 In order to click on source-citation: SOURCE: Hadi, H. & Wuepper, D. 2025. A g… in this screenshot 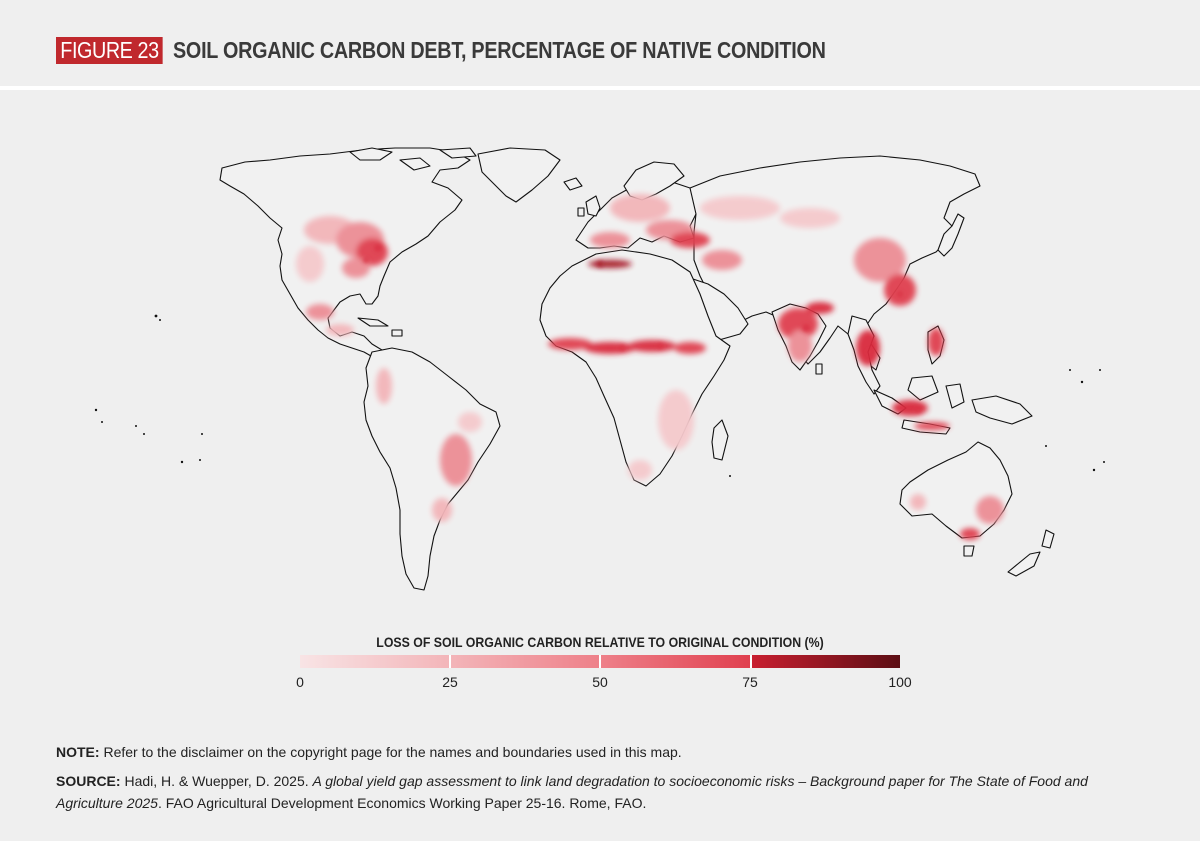, I will do `click(601, 792)`.